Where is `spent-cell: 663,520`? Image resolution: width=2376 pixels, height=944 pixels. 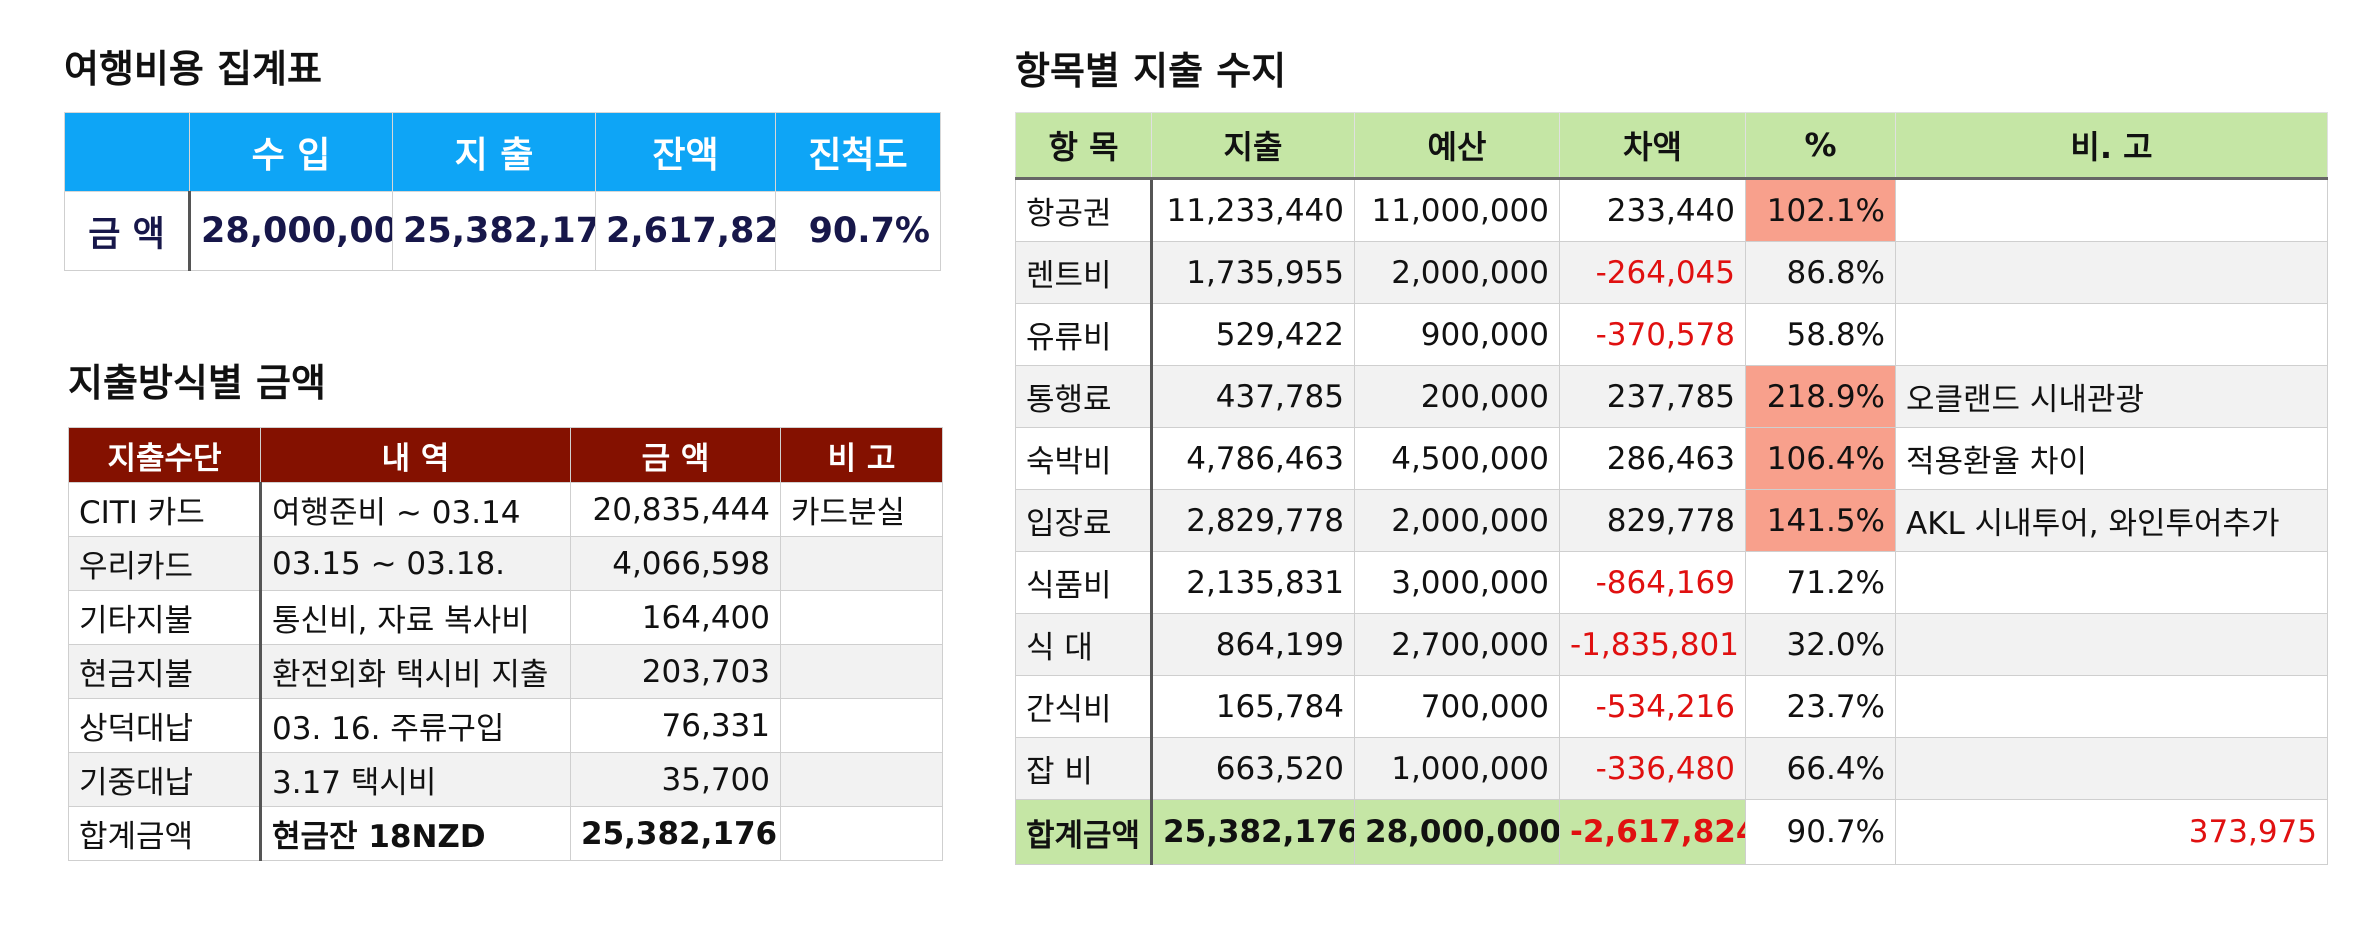 spent-cell: 663,520 is located at coordinates (1253, 768).